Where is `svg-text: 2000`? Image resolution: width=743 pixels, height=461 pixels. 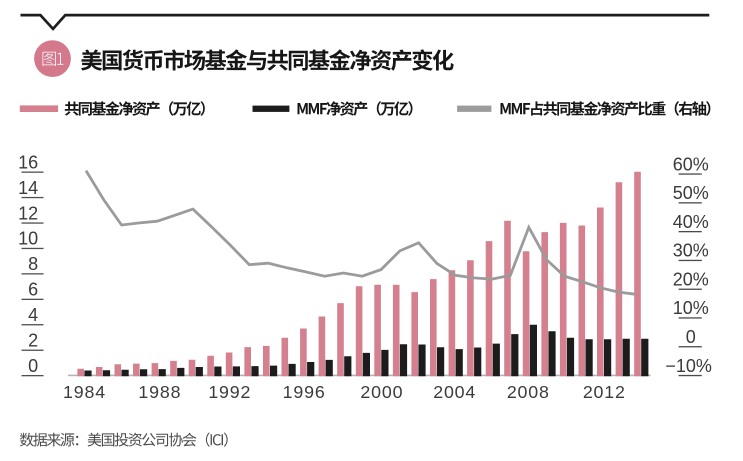
svg-text: 2000 is located at coordinates (381, 392).